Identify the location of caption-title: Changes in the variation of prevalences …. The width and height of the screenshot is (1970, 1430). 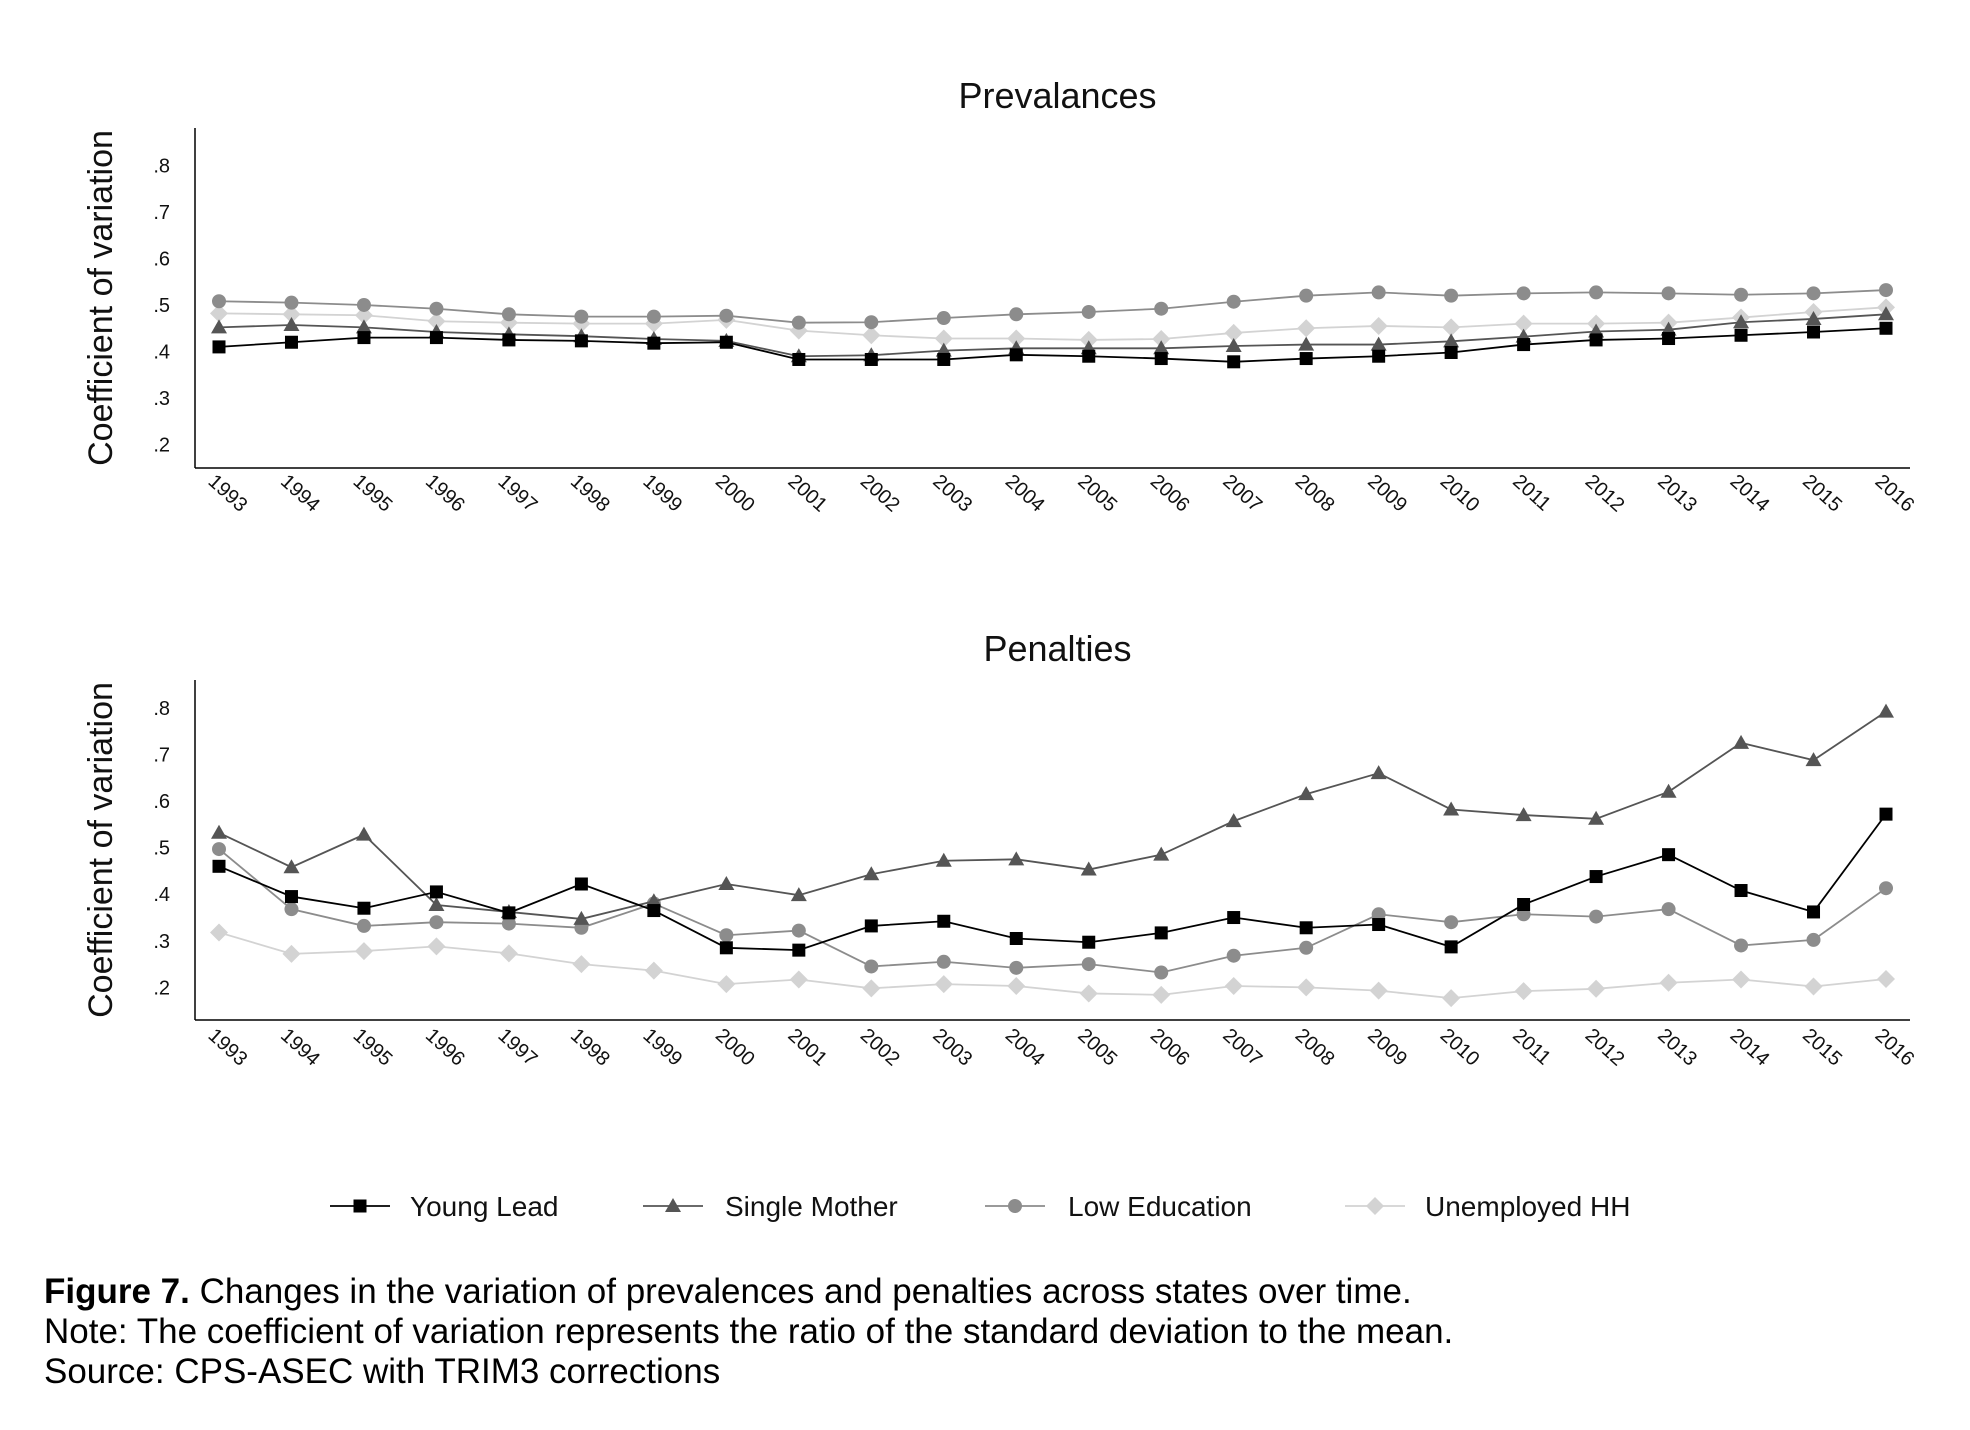
(800, 1291).